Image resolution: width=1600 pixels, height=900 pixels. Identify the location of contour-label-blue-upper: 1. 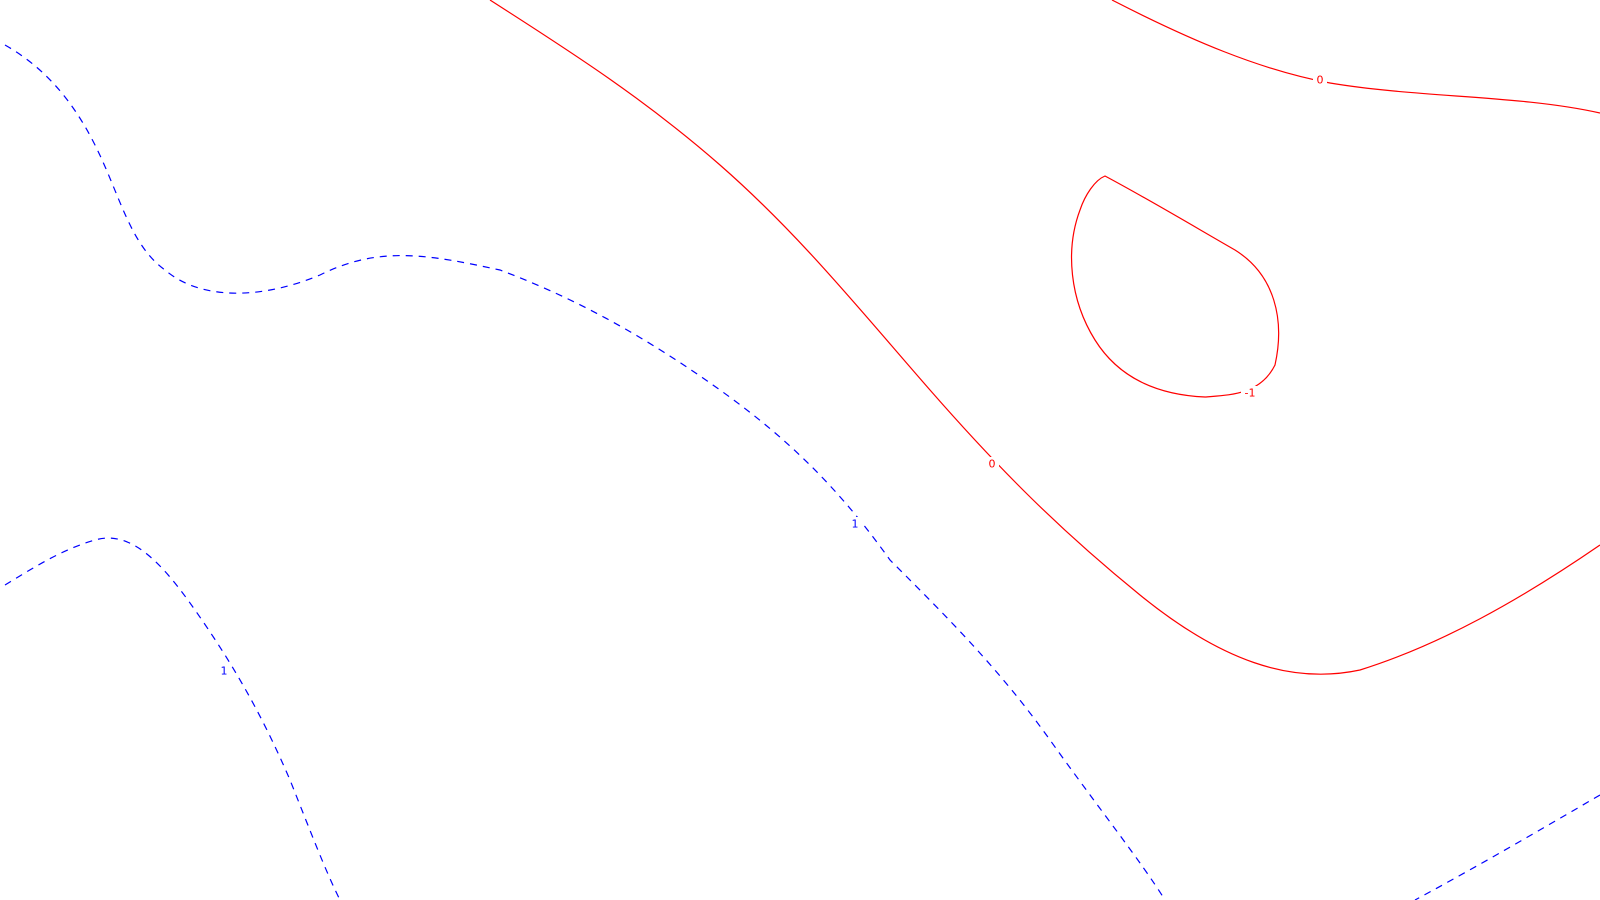
(855, 524).